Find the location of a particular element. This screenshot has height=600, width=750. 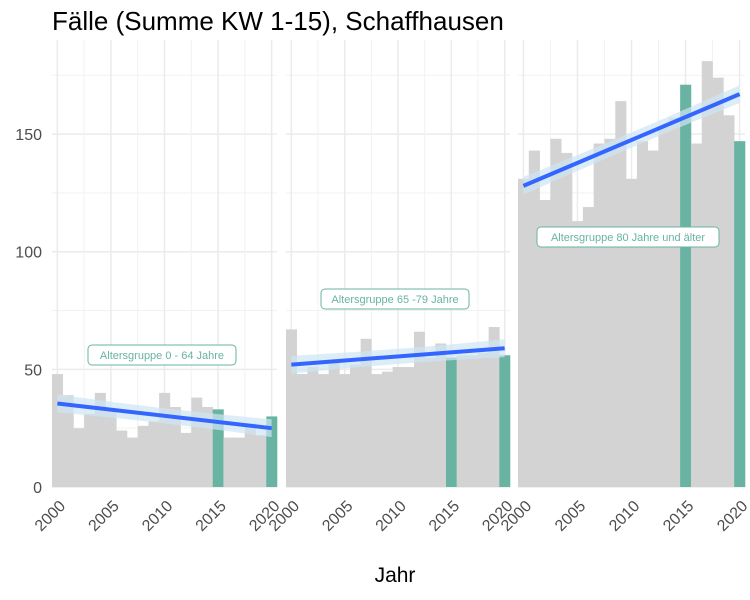

facet-label: Altersgruppe 80 Jahre und älter is located at coordinates (628, 238).